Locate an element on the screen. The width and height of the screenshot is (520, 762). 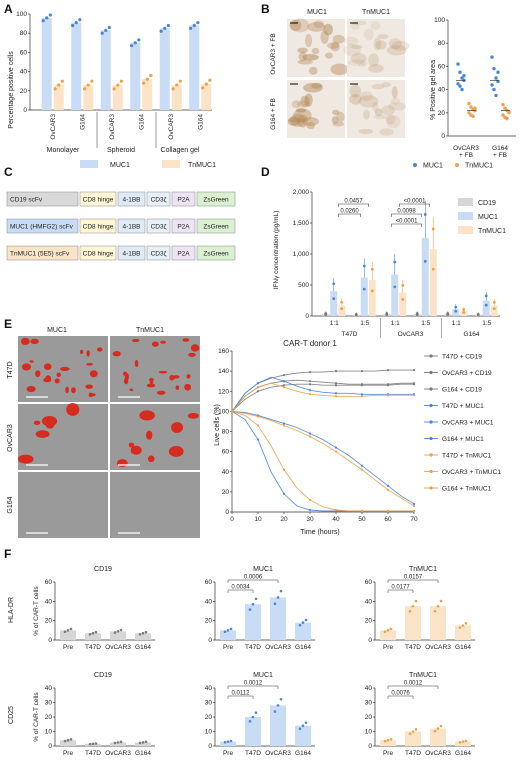
panel-a-bar-tnmuc1 is located at coordinates (176, 97).